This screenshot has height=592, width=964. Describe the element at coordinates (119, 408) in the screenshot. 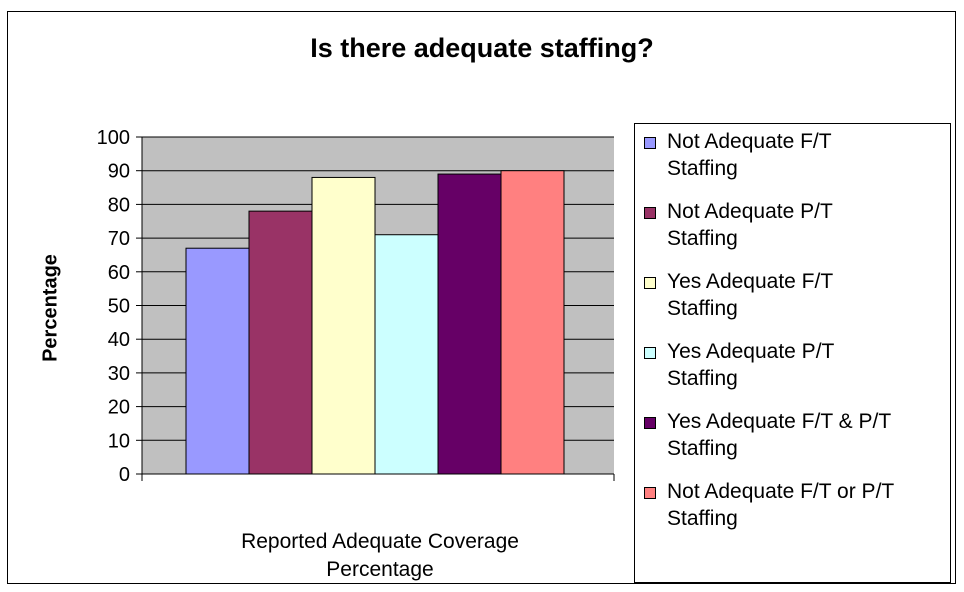

I see `y-tick-label: 20` at that location.